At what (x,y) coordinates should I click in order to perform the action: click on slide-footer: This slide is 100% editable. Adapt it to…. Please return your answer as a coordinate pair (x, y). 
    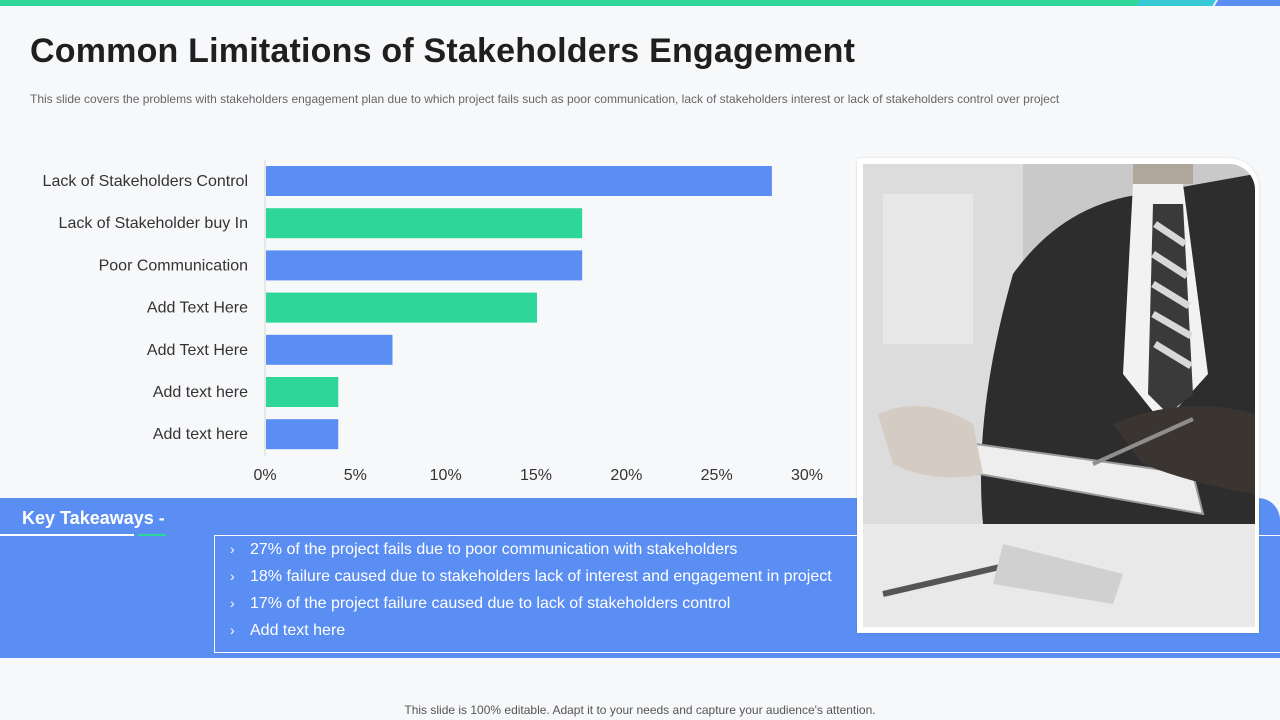
    Looking at the image, I should click on (640, 710).